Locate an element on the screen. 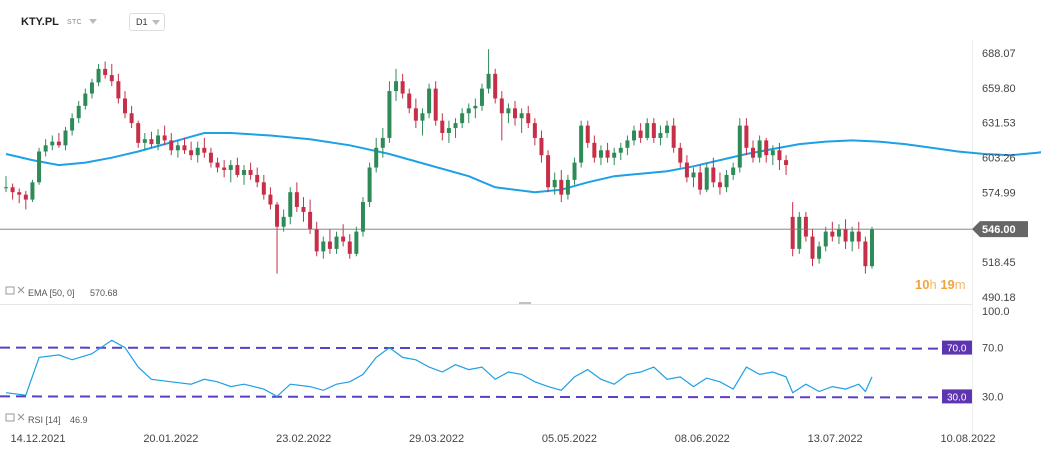  price-tick-label: 688.07 is located at coordinates (999, 54).